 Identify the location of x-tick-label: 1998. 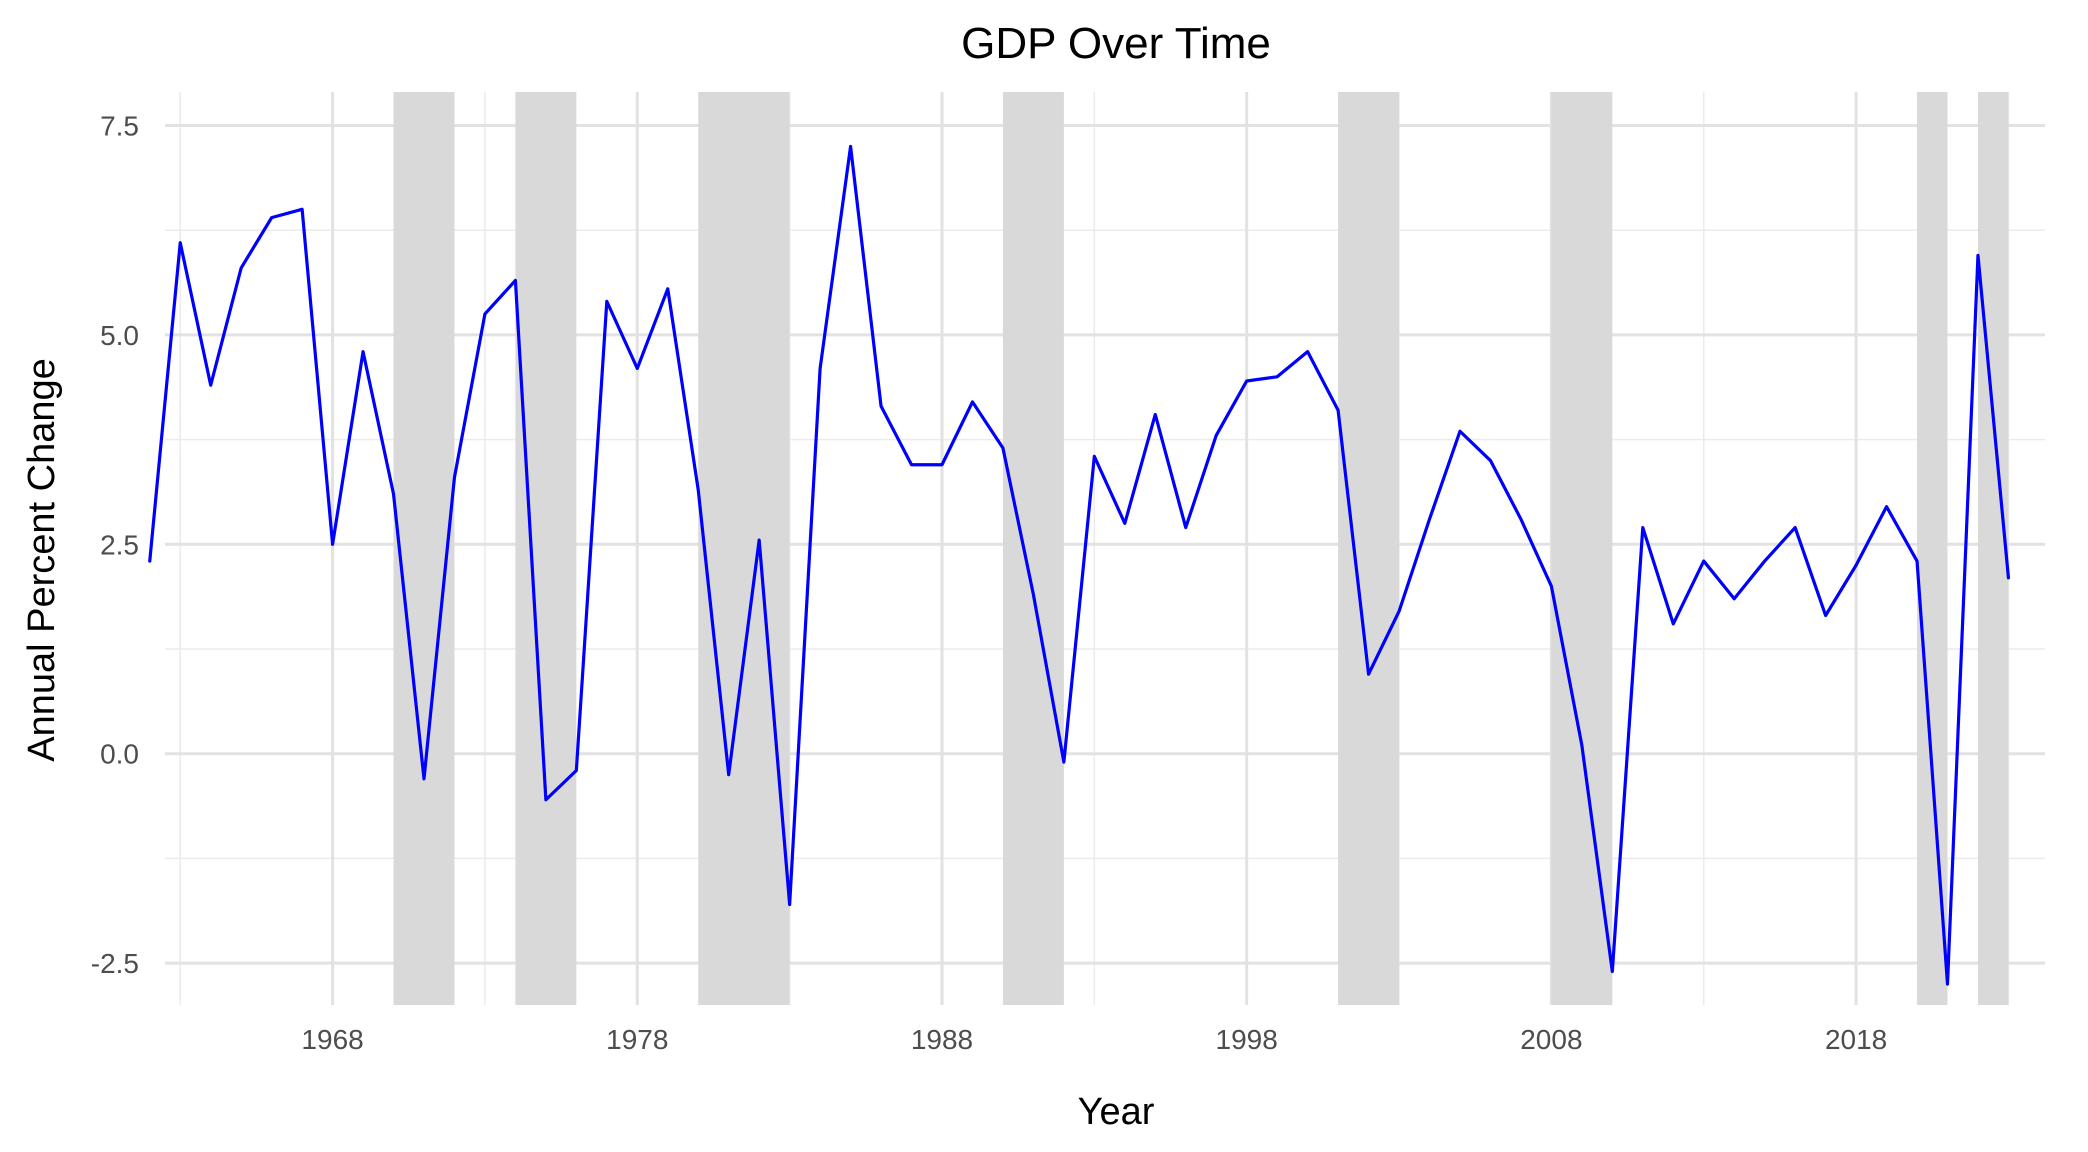
(1247, 1039).